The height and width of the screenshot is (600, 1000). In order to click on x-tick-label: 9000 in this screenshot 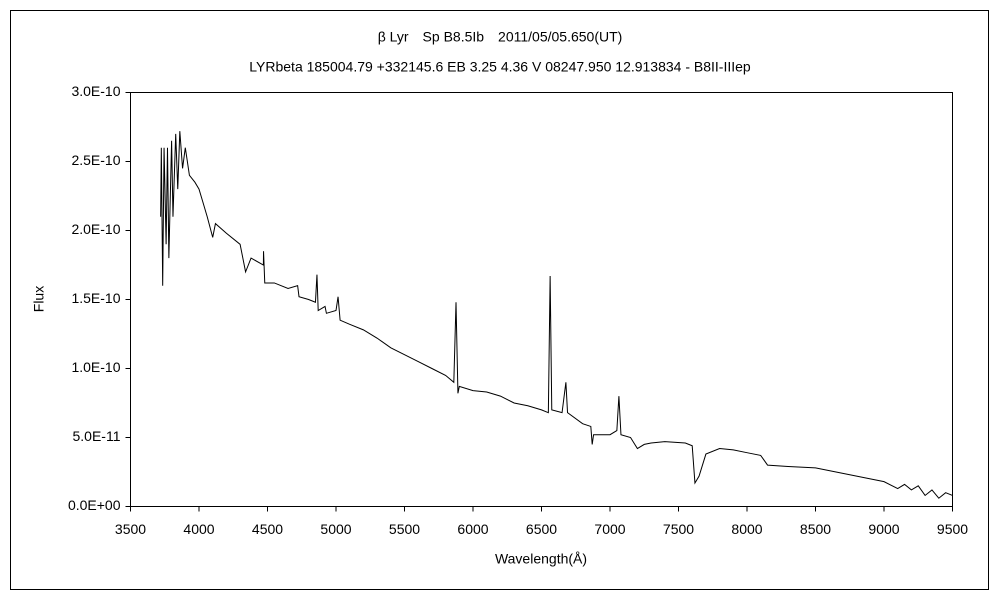, I will do `click(883, 529)`.